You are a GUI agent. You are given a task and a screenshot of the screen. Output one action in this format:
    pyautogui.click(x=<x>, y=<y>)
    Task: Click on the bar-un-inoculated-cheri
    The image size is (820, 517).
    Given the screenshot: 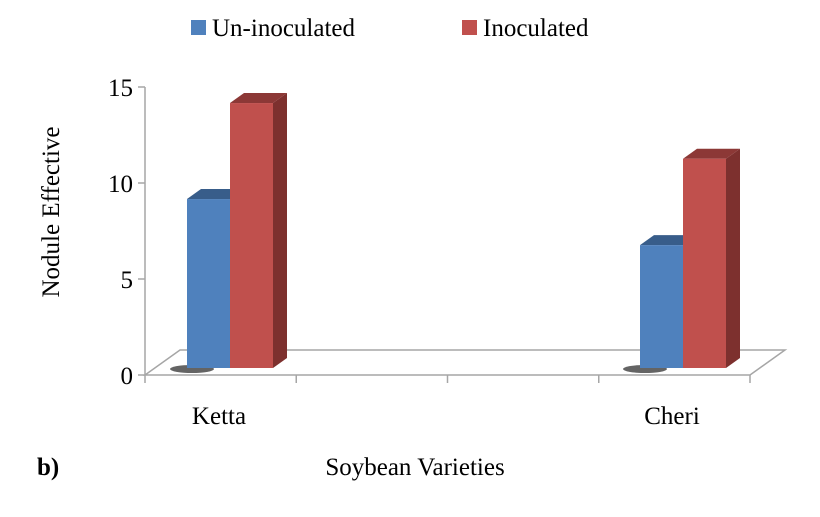 What is the action you would take?
    pyautogui.click(x=661, y=306)
    